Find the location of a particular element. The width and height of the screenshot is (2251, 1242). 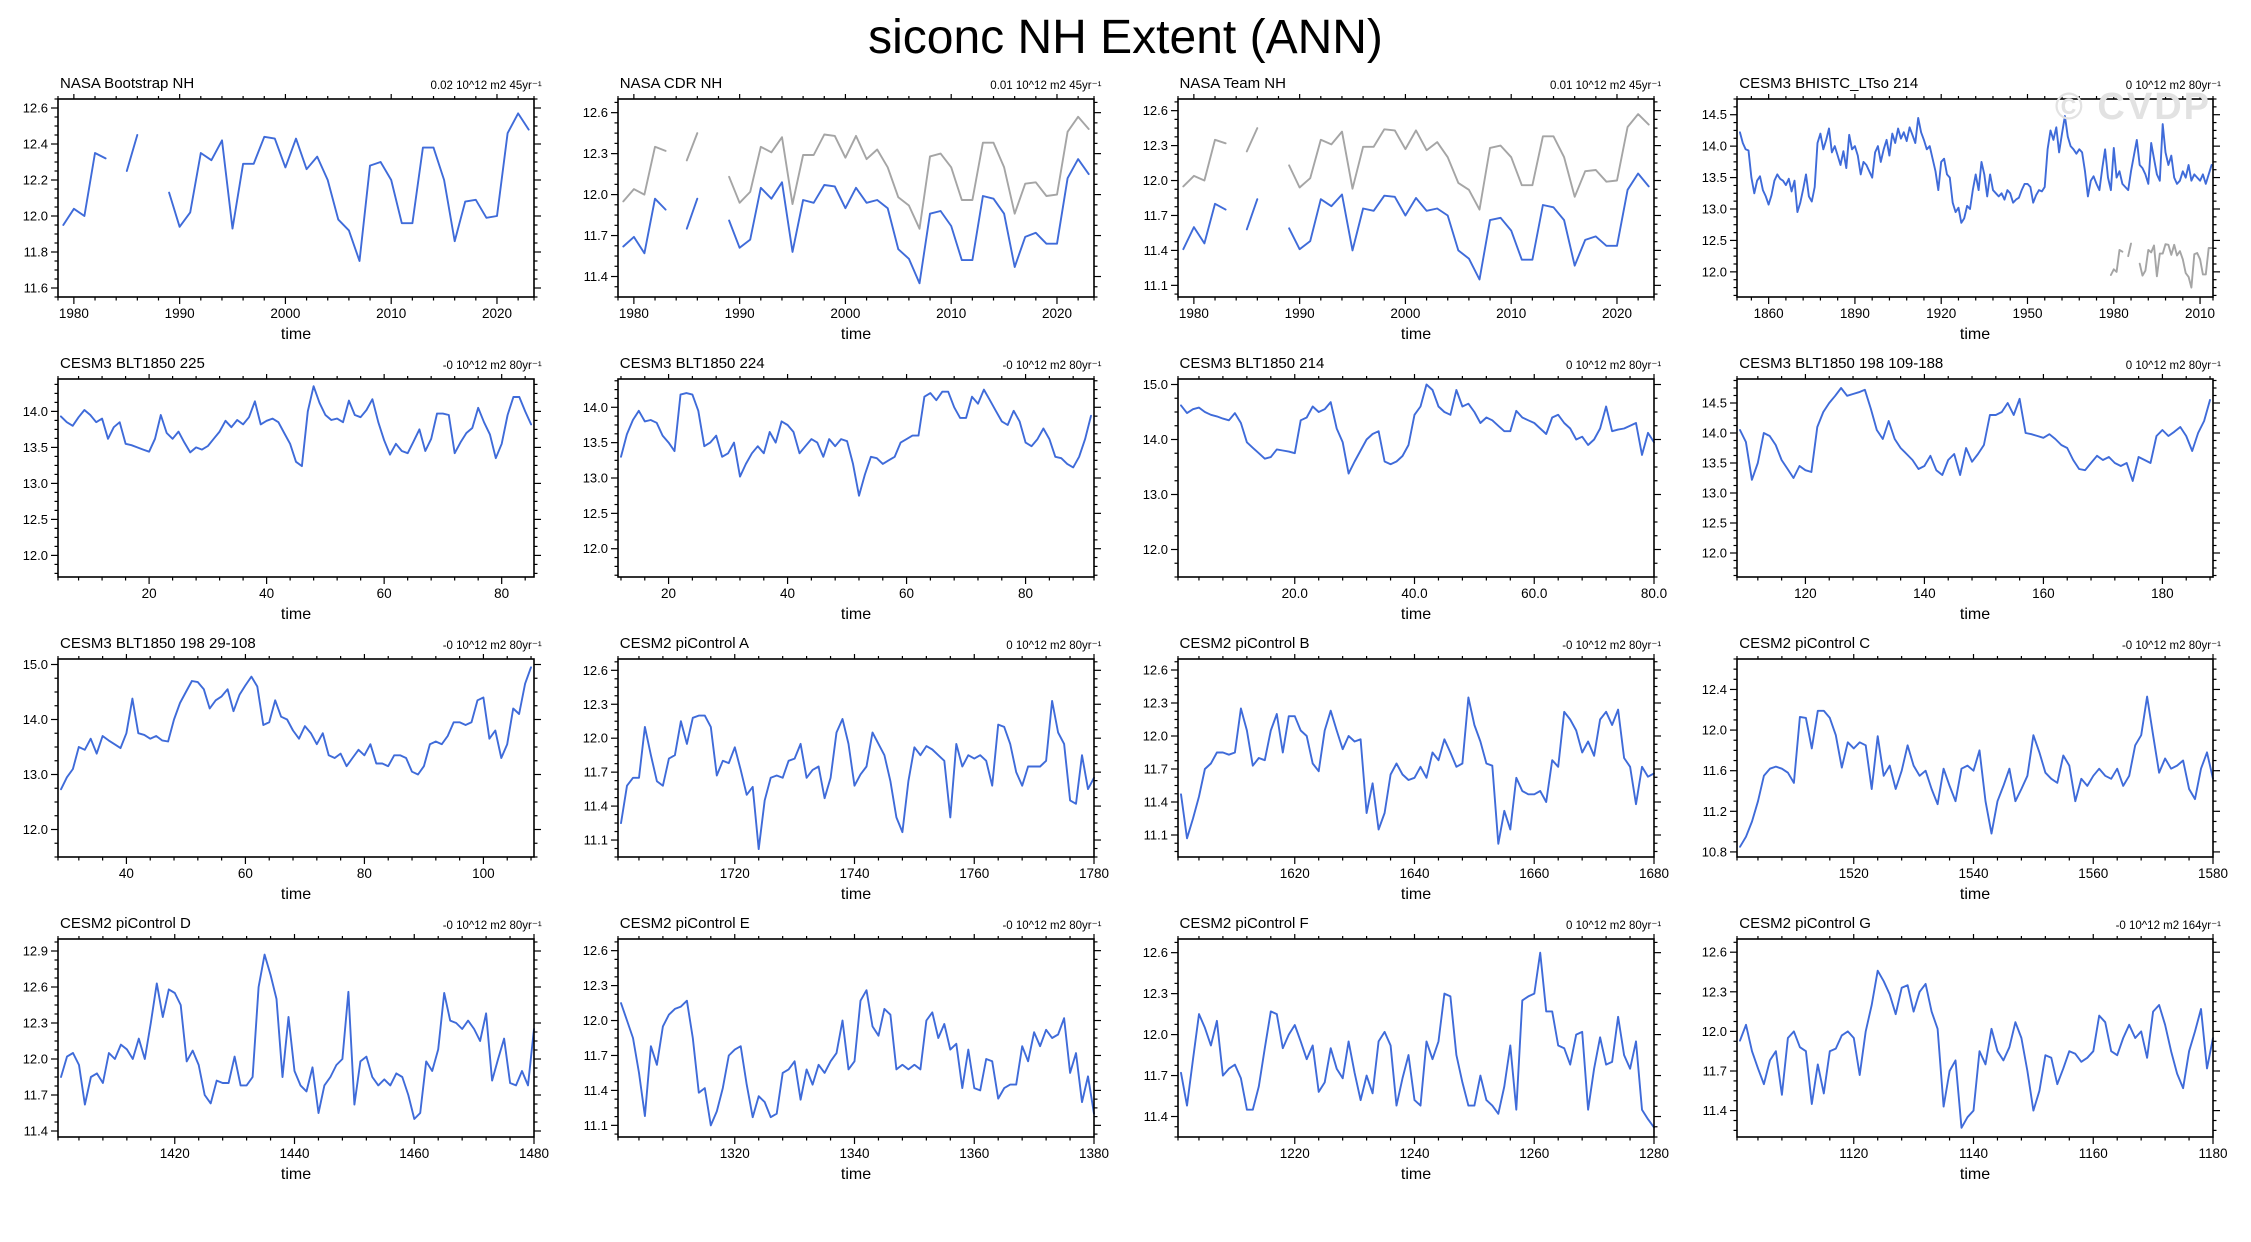

svg-text: 1460 is located at coordinates (414, 1153).